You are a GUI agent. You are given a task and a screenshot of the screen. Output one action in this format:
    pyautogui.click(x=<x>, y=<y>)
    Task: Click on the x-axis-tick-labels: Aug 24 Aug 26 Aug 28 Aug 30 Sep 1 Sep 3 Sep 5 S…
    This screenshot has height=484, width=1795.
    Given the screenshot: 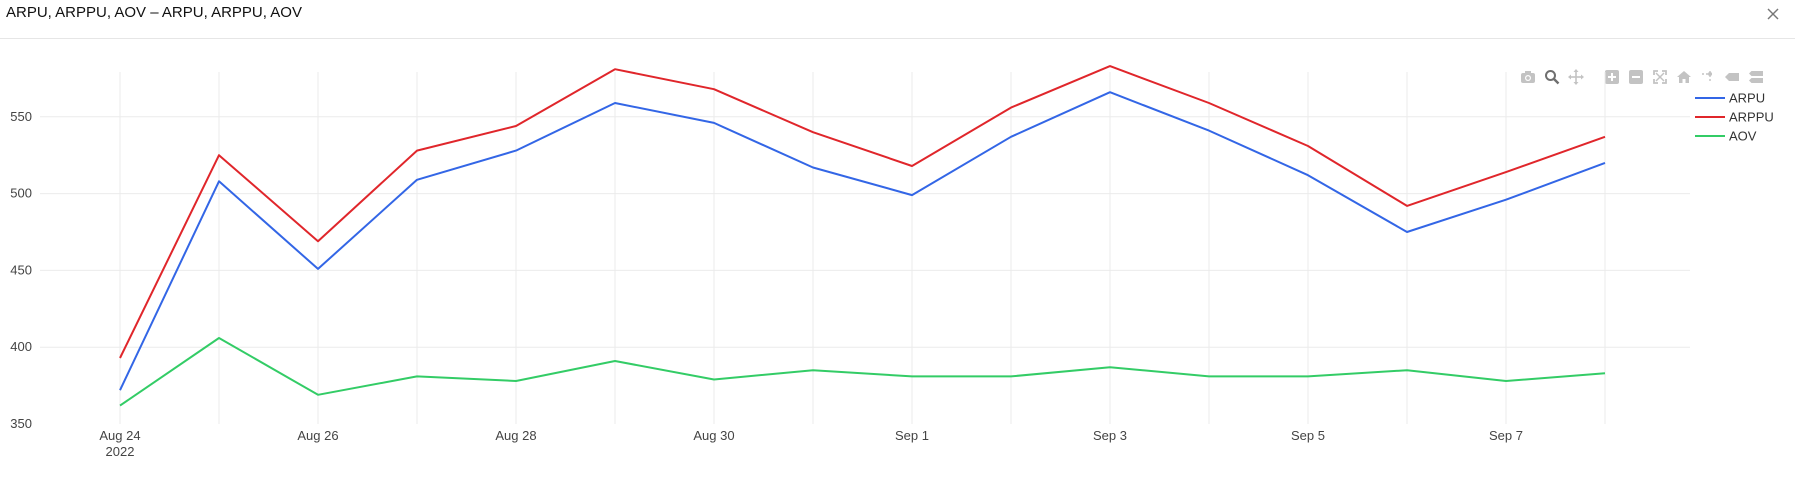 What is the action you would take?
    pyautogui.click(x=811, y=443)
    